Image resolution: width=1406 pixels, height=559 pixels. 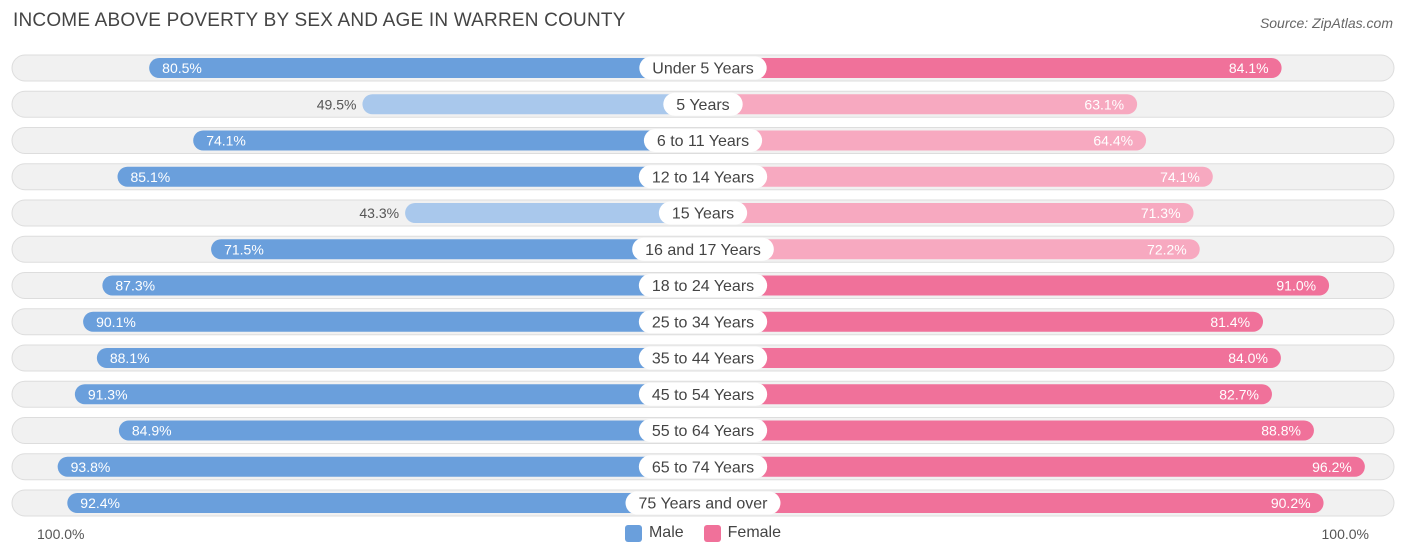 What do you see at coordinates (666, 532) in the screenshot?
I see `legend-label-male: Male` at bounding box center [666, 532].